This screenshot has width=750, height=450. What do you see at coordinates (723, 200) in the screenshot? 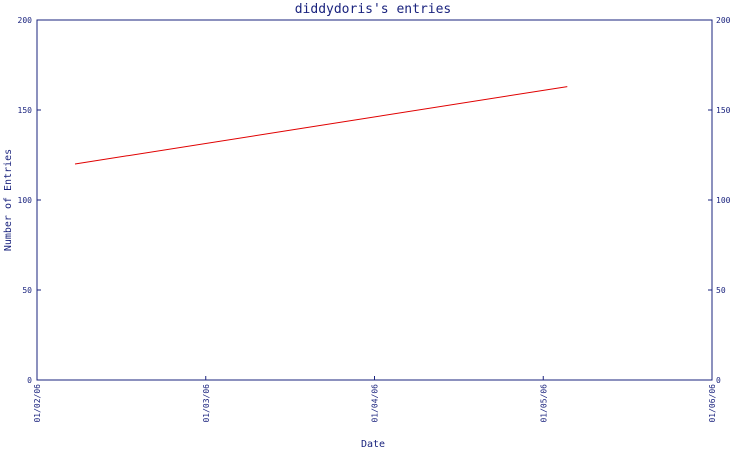
I see `y-tick-label-right: 100` at bounding box center [723, 200].